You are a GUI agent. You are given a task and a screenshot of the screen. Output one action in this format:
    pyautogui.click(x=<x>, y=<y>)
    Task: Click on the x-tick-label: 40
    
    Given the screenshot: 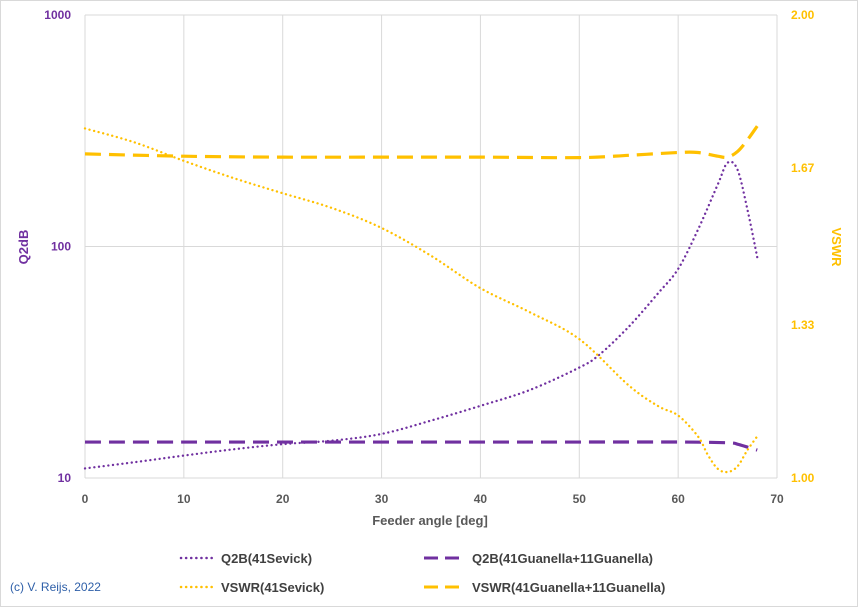 What is the action you would take?
    pyautogui.click(x=481, y=499)
    